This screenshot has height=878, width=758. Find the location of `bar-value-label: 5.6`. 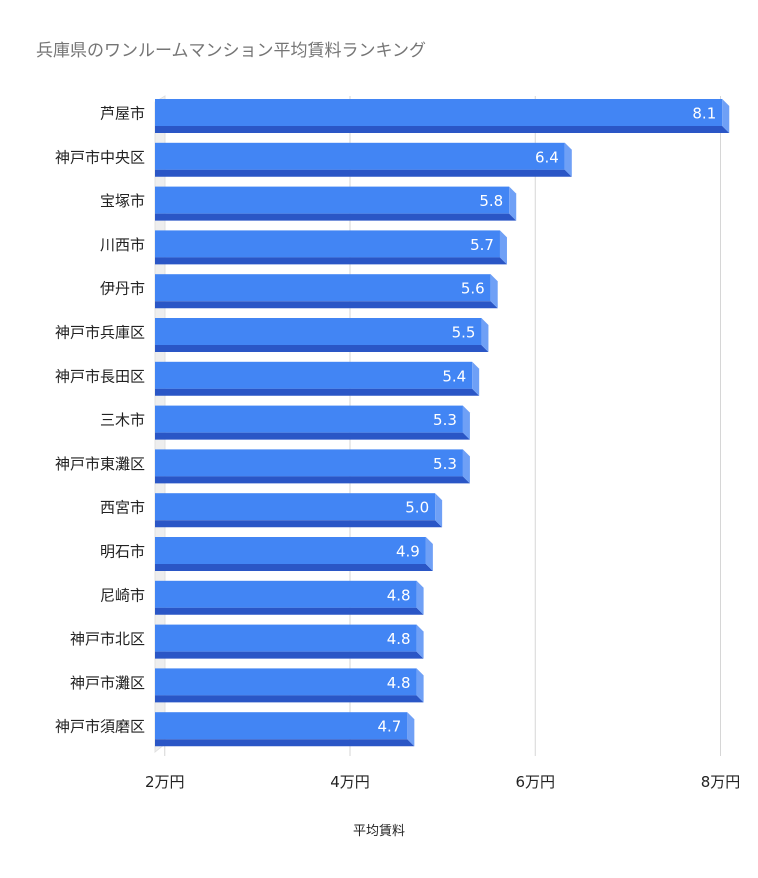

bar-value-label: 5.6 is located at coordinates (473, 289).